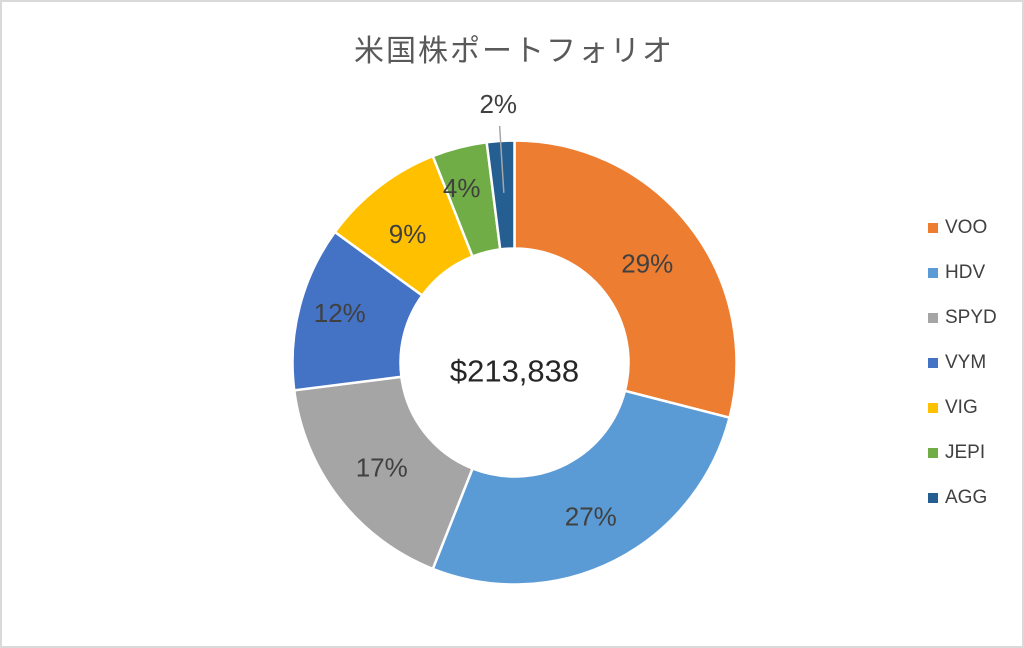 The image size is (1024, 648). I want to click on label-leader-line-agg, so click(501, 159).